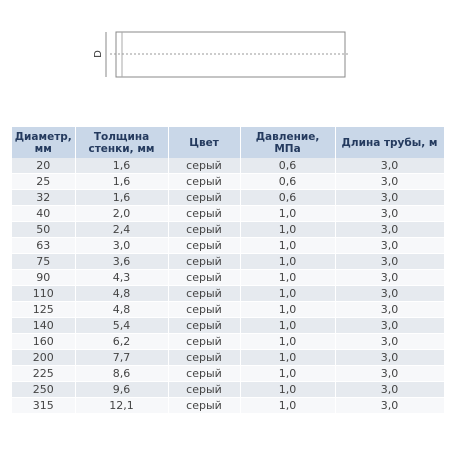 This screenshot has height=450, width=450. I want to click on table-row: 20 1,6 серый 0,6 3,0, so click(228, 166).